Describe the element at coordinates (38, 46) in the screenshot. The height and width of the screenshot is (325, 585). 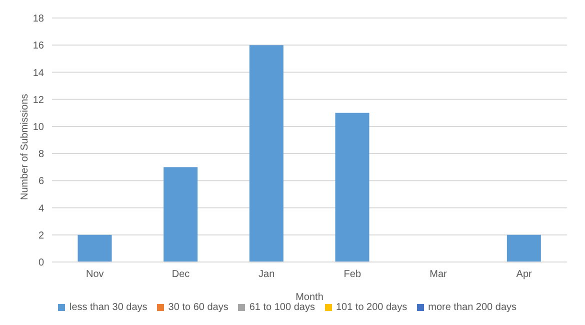
I see `y-tick-label: 16` at that location.